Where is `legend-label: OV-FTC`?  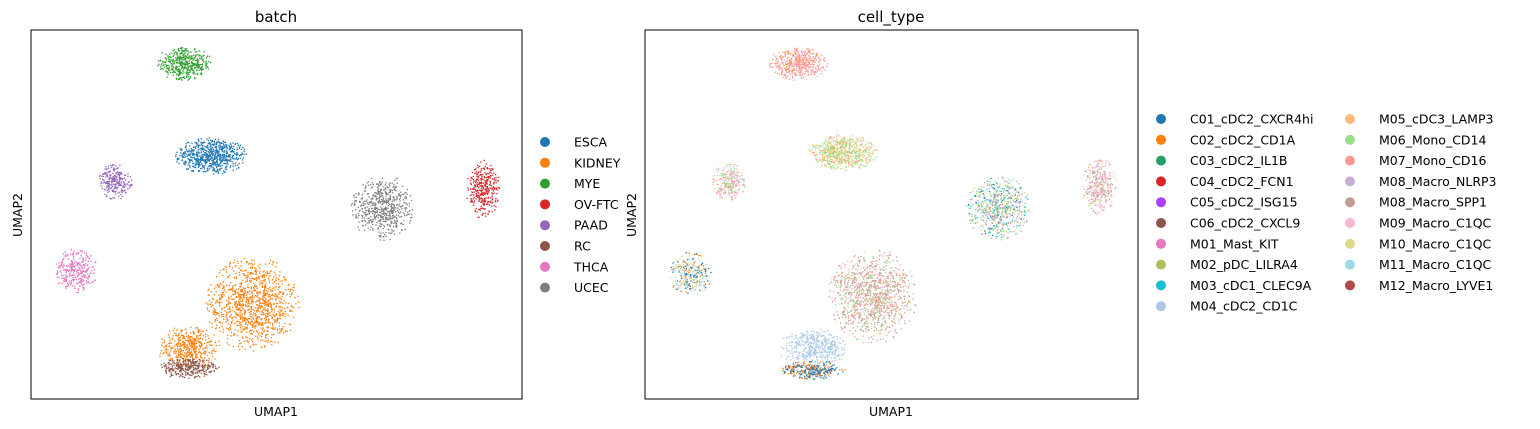 legend-label: OV-FTC is located at coordinates (596, 204).